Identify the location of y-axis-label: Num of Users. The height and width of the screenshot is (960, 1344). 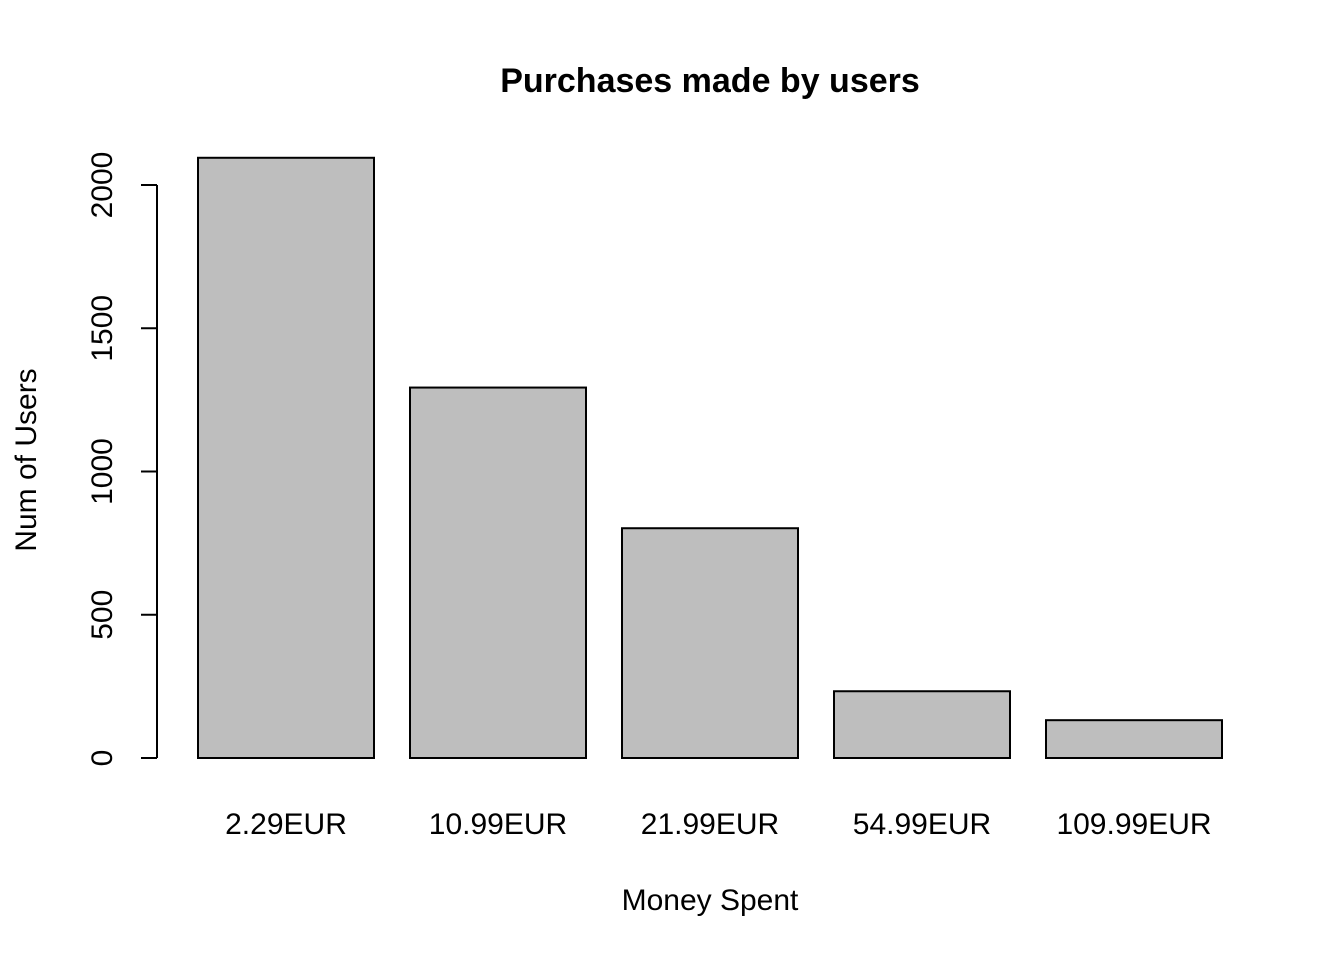
(26, 459).